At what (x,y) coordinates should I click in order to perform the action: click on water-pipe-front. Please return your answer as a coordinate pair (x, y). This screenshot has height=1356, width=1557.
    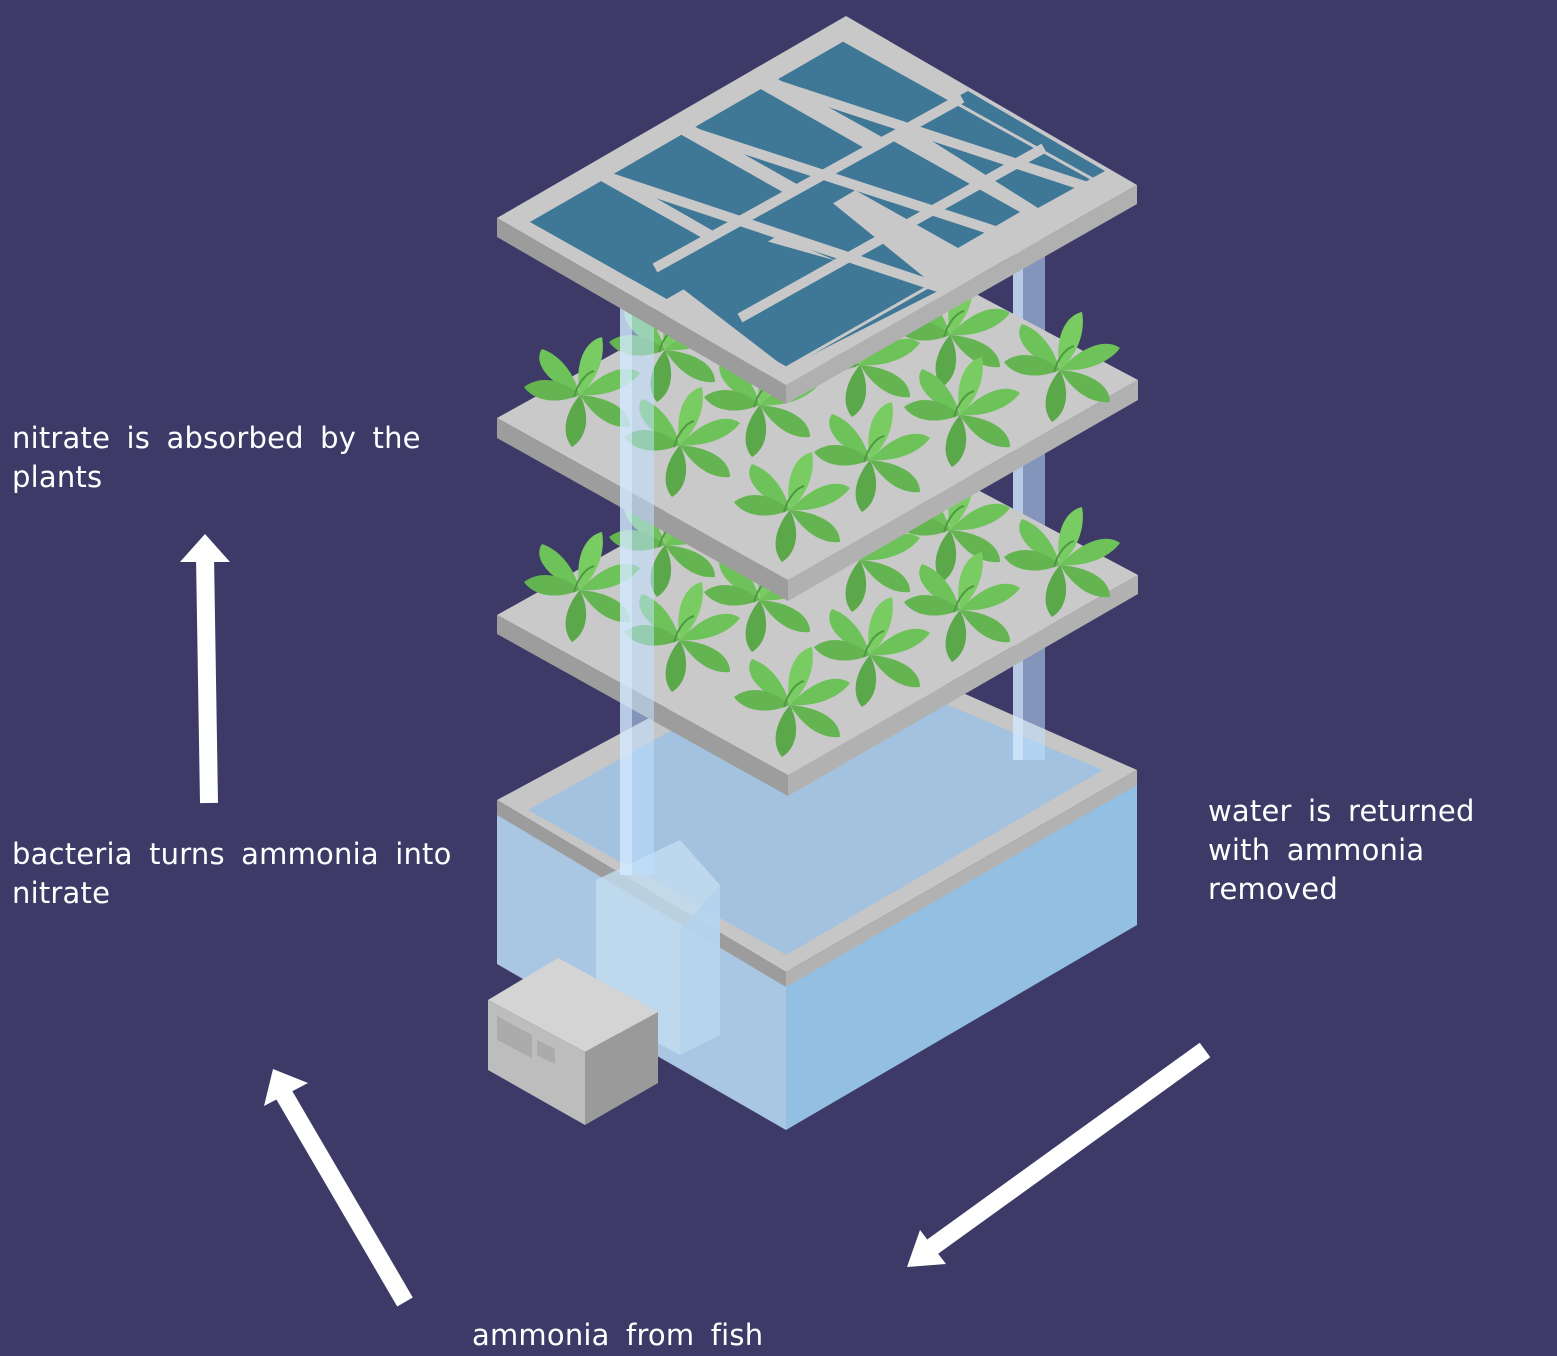
    Looking at the image, I should click on (637, 587).